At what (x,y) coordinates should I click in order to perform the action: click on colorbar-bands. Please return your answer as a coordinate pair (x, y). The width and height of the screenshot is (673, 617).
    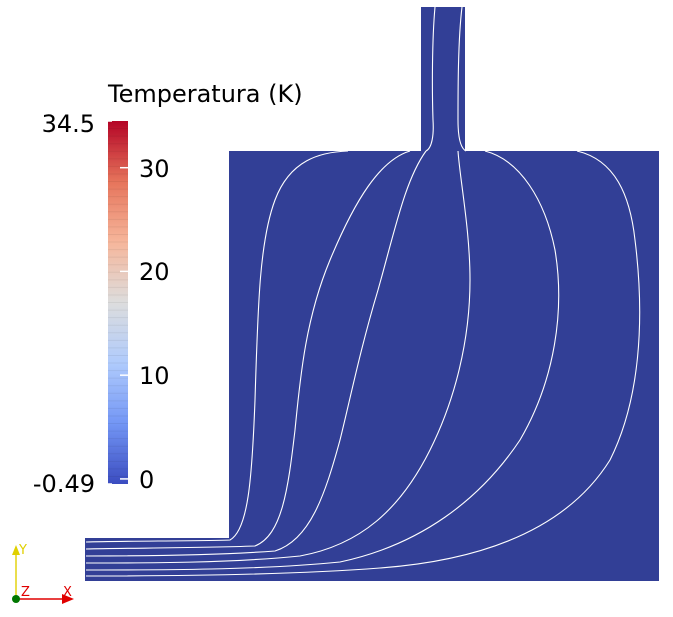
    Looking at the image, I should click on (118, 302).